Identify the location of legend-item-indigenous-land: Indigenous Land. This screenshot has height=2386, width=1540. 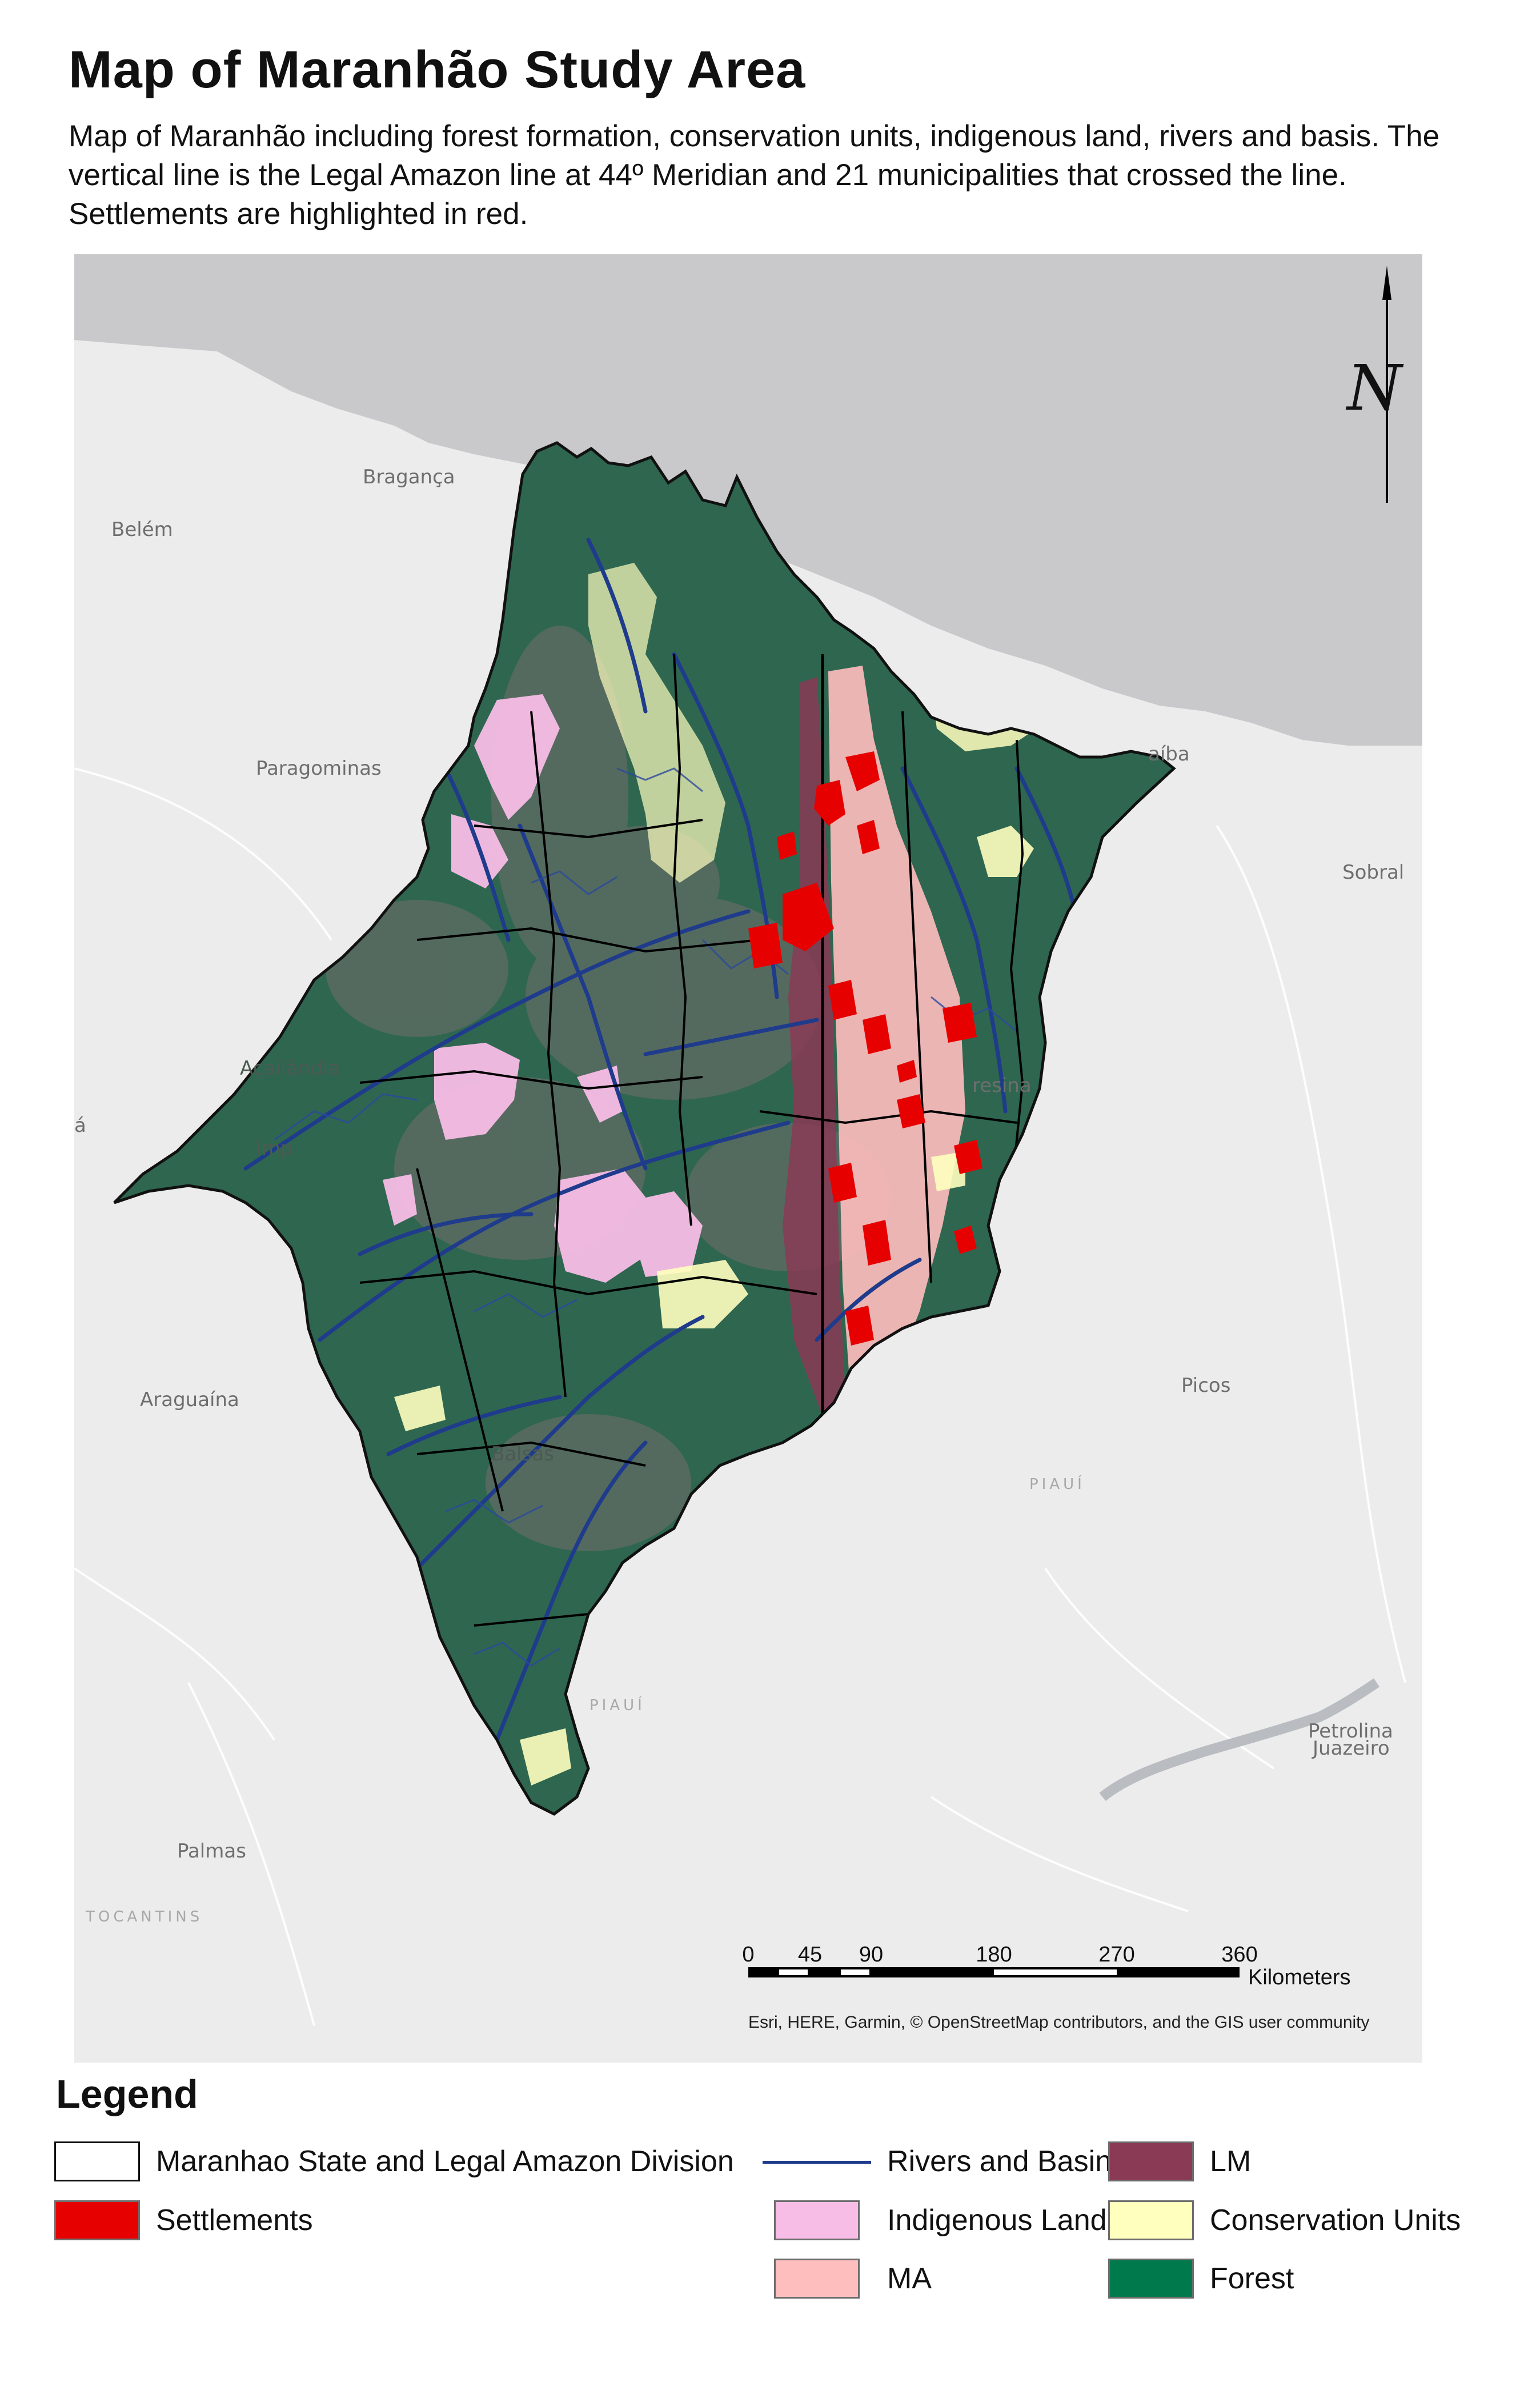
(935, 2220).